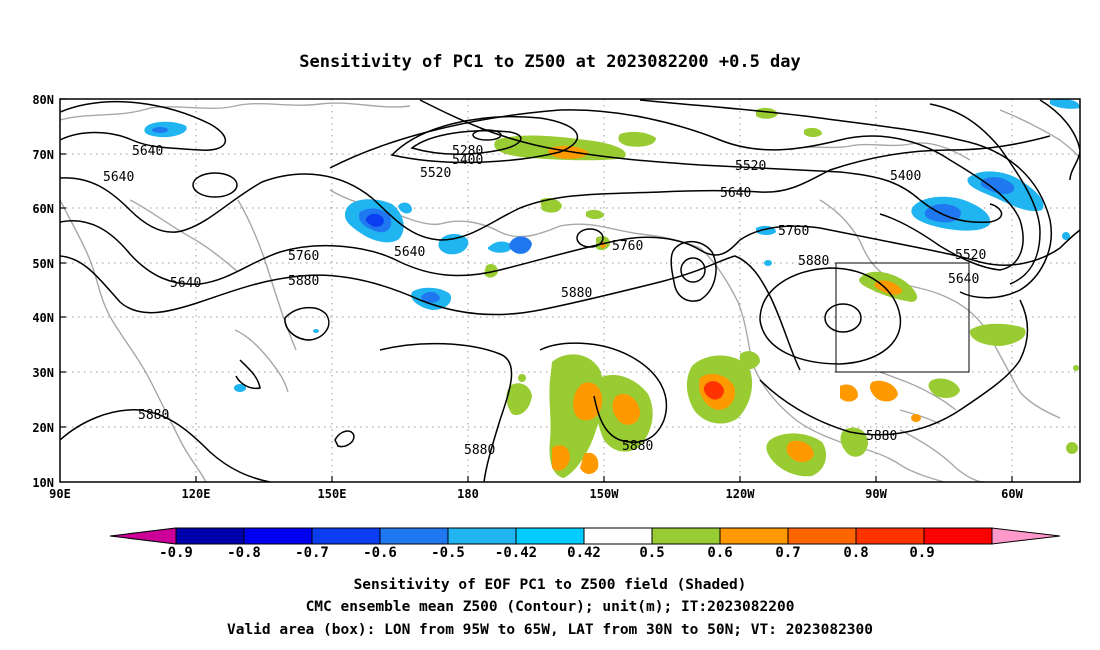 The height and width of the screenshot is (650, 1100). What do you see at coordinates (880, 151) in the screenshot?
I see `coastline-canadian-archipelago` at bounding box center [880, 151].